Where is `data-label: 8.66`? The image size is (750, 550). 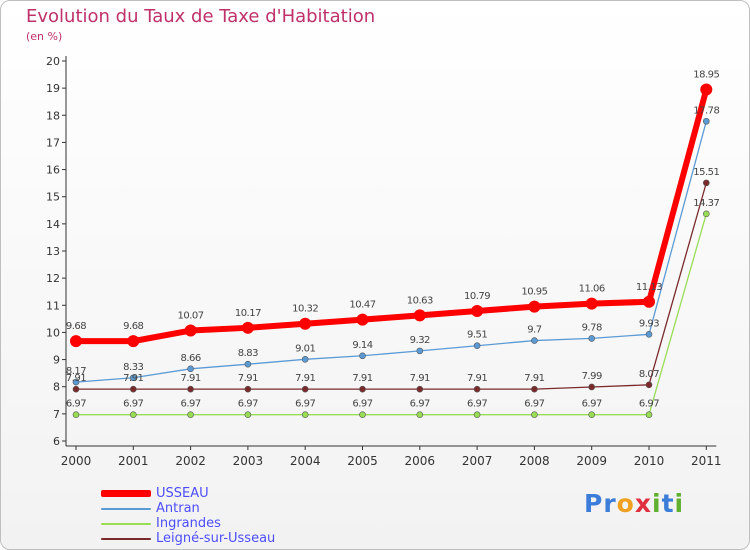 data-label: 8.66 is located at coordinates (190, 358).